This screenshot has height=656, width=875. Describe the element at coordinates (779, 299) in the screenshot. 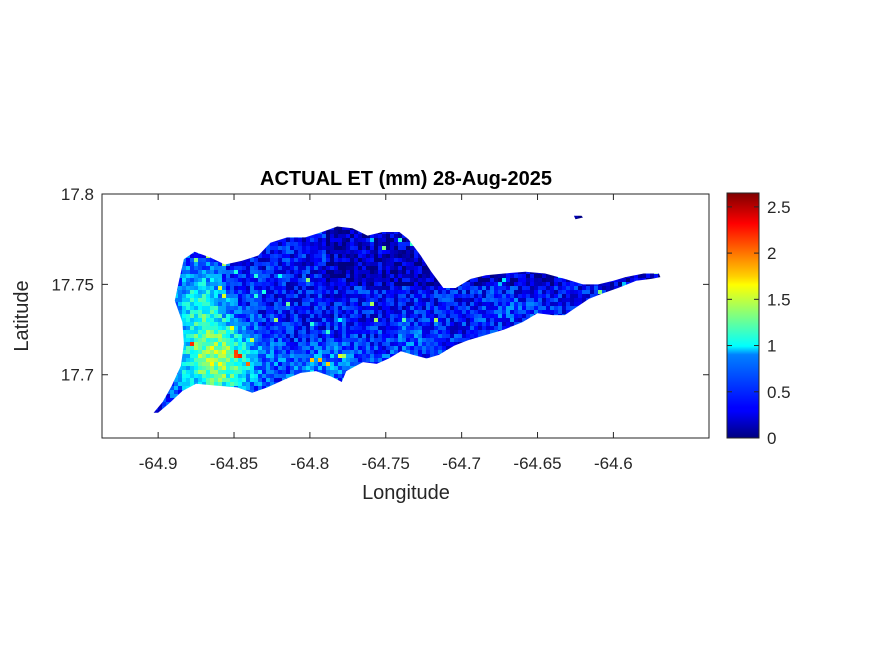

I see `colorbar-tick-label: 1.5` at that location.